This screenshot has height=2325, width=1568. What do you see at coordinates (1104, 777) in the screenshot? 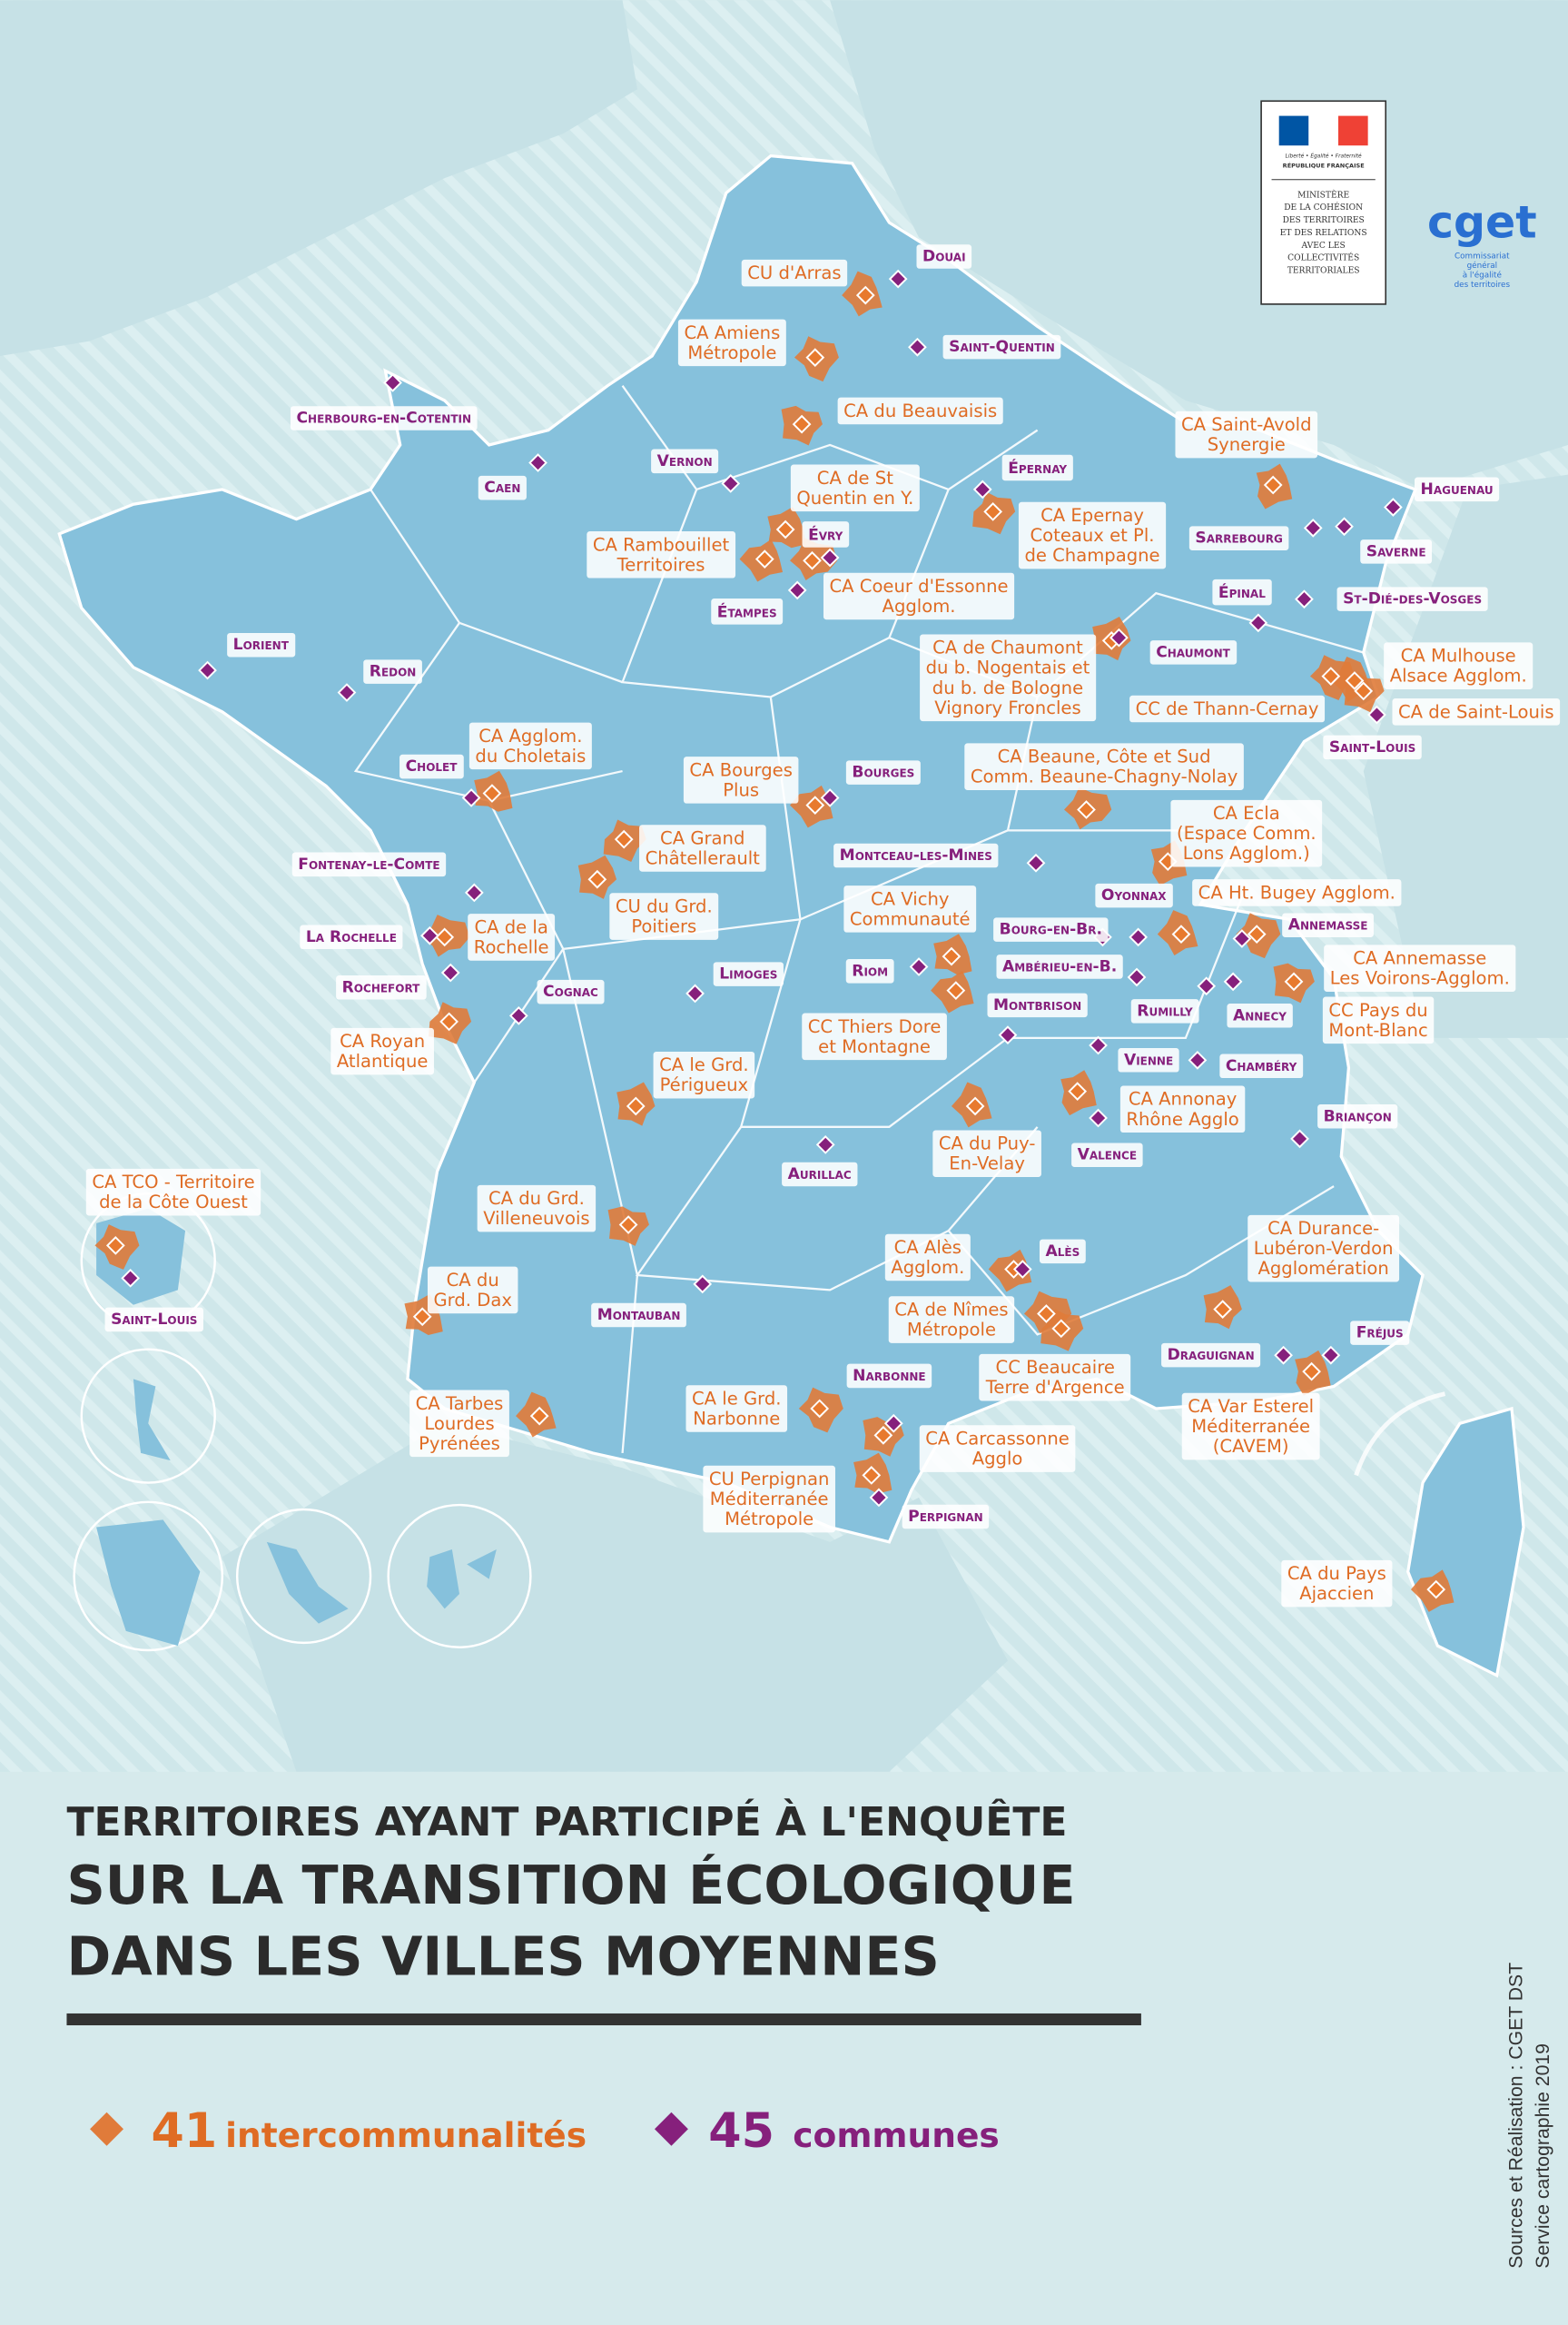
I see `label-line: Comm. Beaune-Chagny-Nolay` at bounding box center [1104, 777].